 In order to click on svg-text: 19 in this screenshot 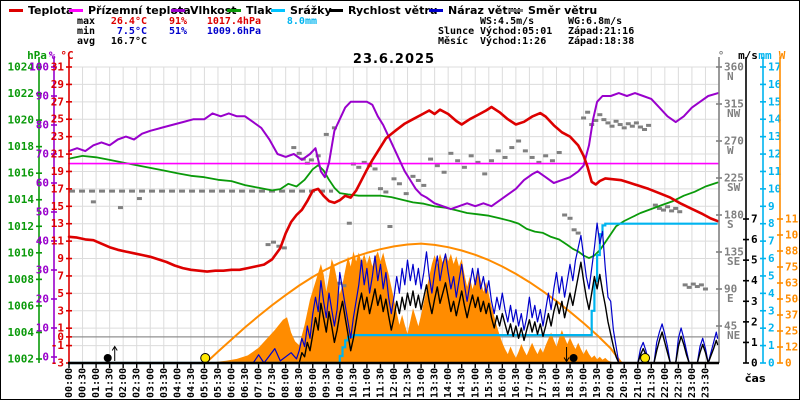, I will do `click(57, 171)`.